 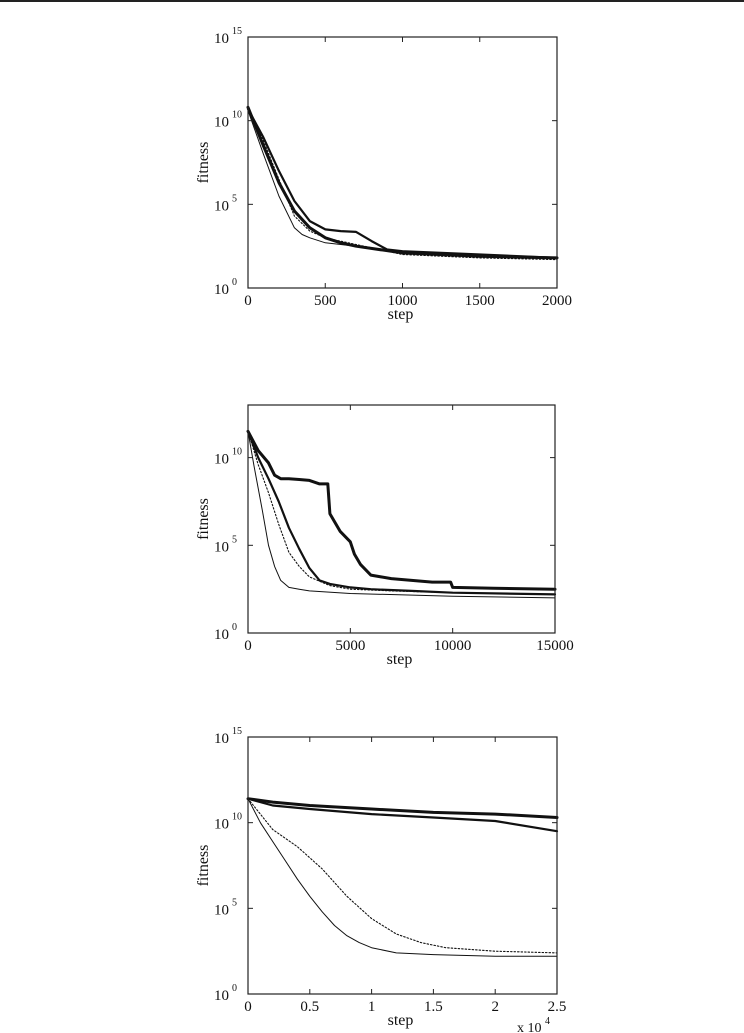 I want to click on x-axis-multiplier: x 10, so click(x=529, y=1027).